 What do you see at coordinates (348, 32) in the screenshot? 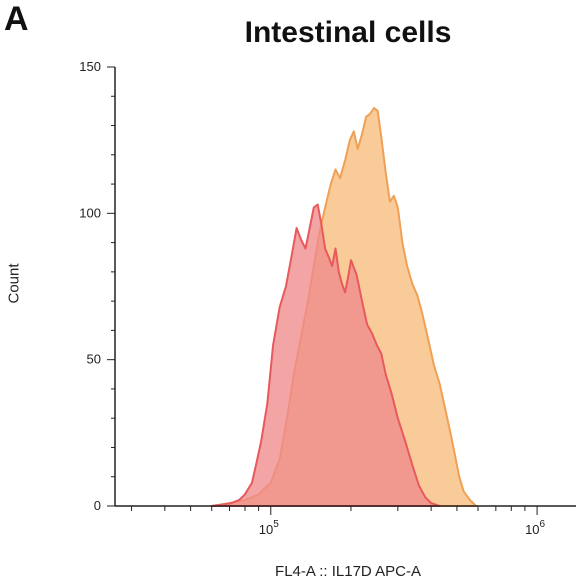
I see `chart-title: Intestinal cells` at bounding box center [348, 32].